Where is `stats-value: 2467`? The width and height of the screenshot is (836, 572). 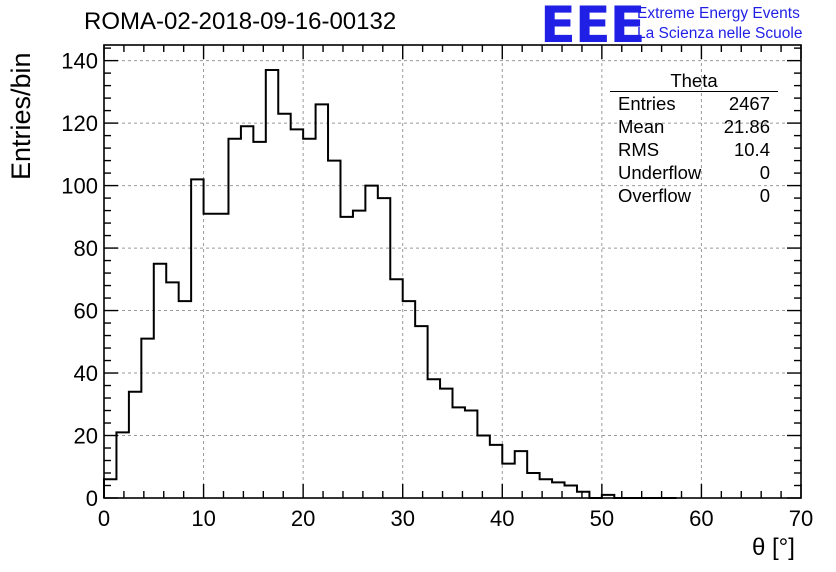
stats-value: 2467 is located at coordinates (749, 103).